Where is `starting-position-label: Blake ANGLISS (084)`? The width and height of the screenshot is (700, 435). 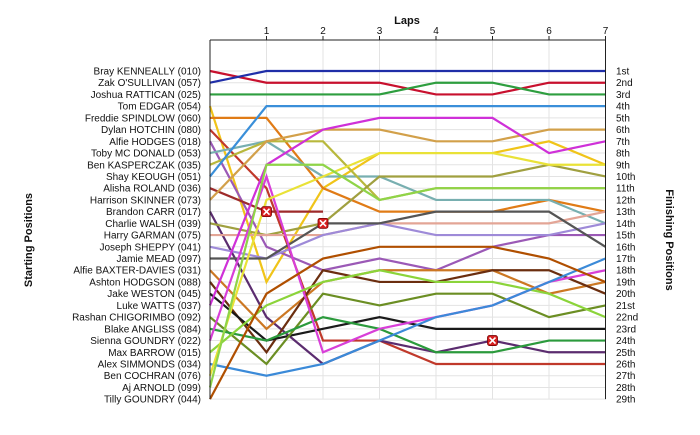 starting-position-label: Blake ANGLISS (084) is located at coordinates (152, 329).